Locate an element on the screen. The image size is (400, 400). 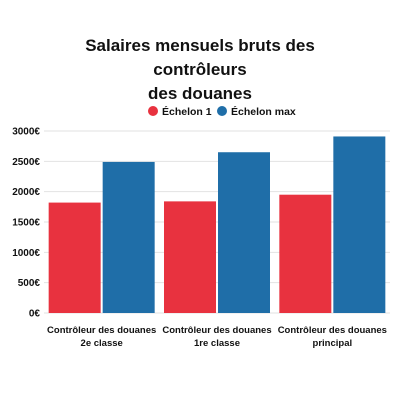
legend-label-echelon-1: Échelon 1 is located at coordinates (187, 111).